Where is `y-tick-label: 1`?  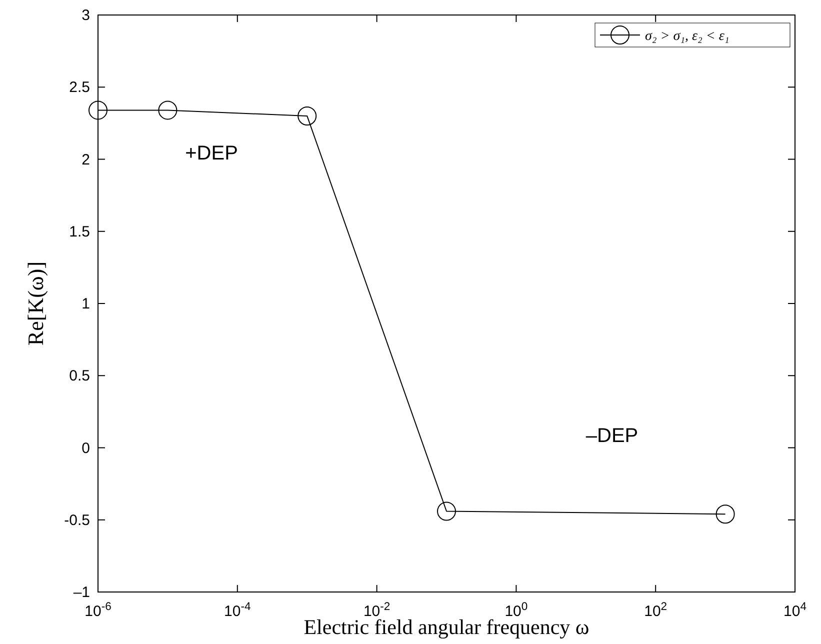
y-tick-label: 1 is located at coordinates (86, 304).